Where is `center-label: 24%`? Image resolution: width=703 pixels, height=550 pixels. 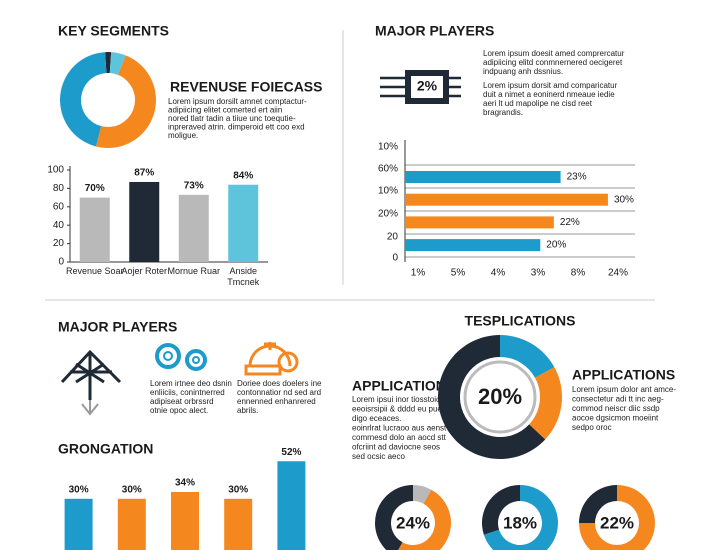 center-label: 24% is located at coordinates (413, 522).